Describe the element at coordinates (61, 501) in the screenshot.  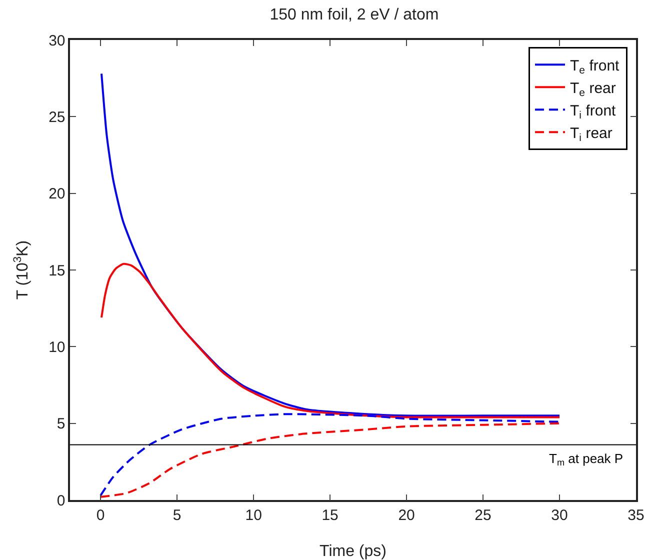
I see `y-tick-label: 0` at that location.